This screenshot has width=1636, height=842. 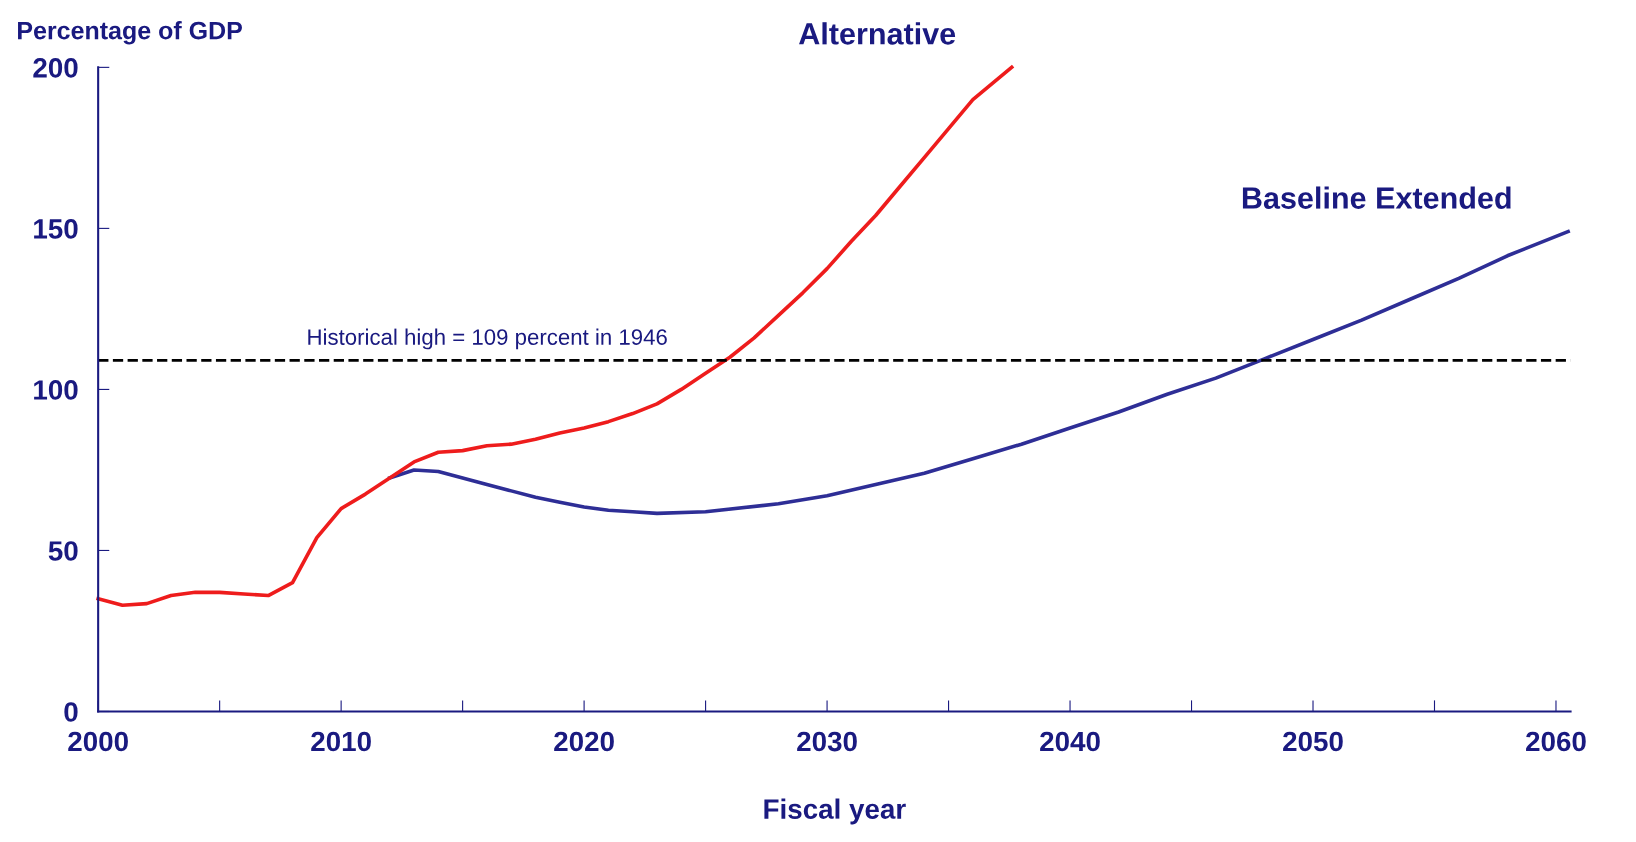 What do you see at coordinates (341, 741) in the screenshot?
I see `x-tick-label: 2010` at bounding box center [341, 741].